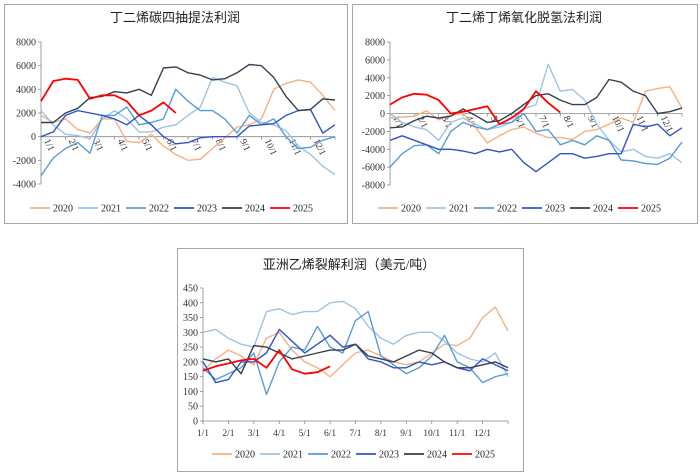 This screenshot has height=472, width=700. Describe the element at coordinates (373, 186) in the screenshot. I see `y-tick-label: -8000` at that location.